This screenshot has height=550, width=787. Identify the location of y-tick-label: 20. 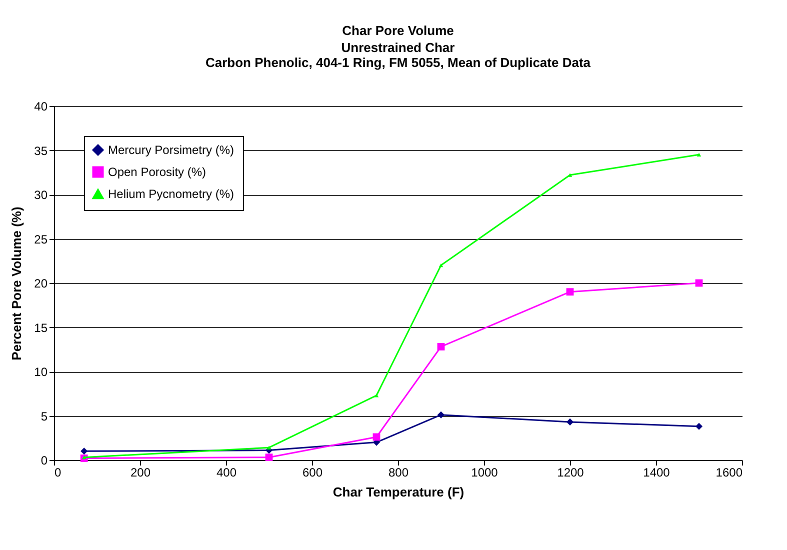
(41, 283).